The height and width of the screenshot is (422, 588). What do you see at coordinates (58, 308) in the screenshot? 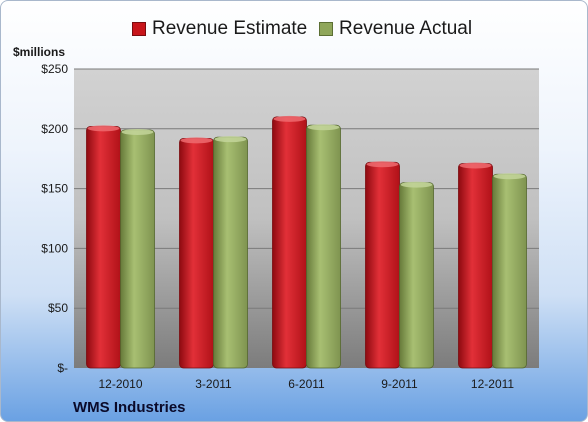
I see `y-tick-label: $50` at bounding box center [58, 308].